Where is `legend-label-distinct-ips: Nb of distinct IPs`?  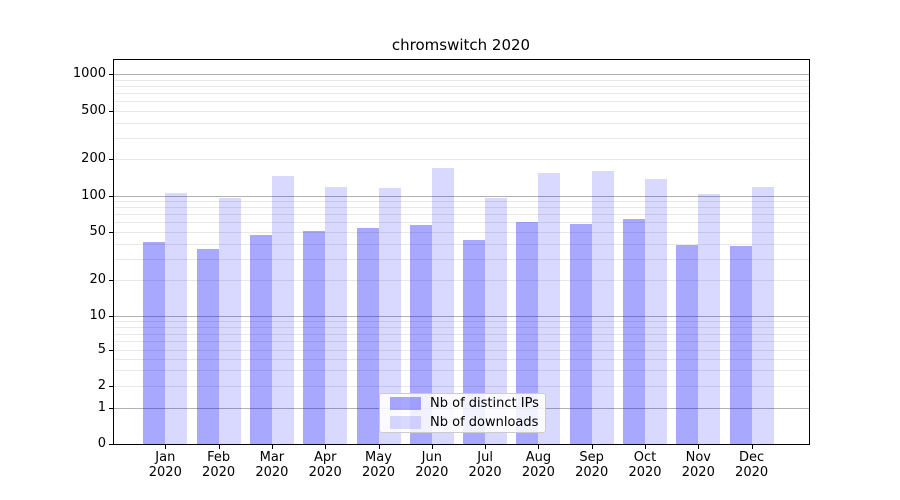
legend-label-distinct-ips: Nb of distinct IPs is located at coordinates (484, 403).